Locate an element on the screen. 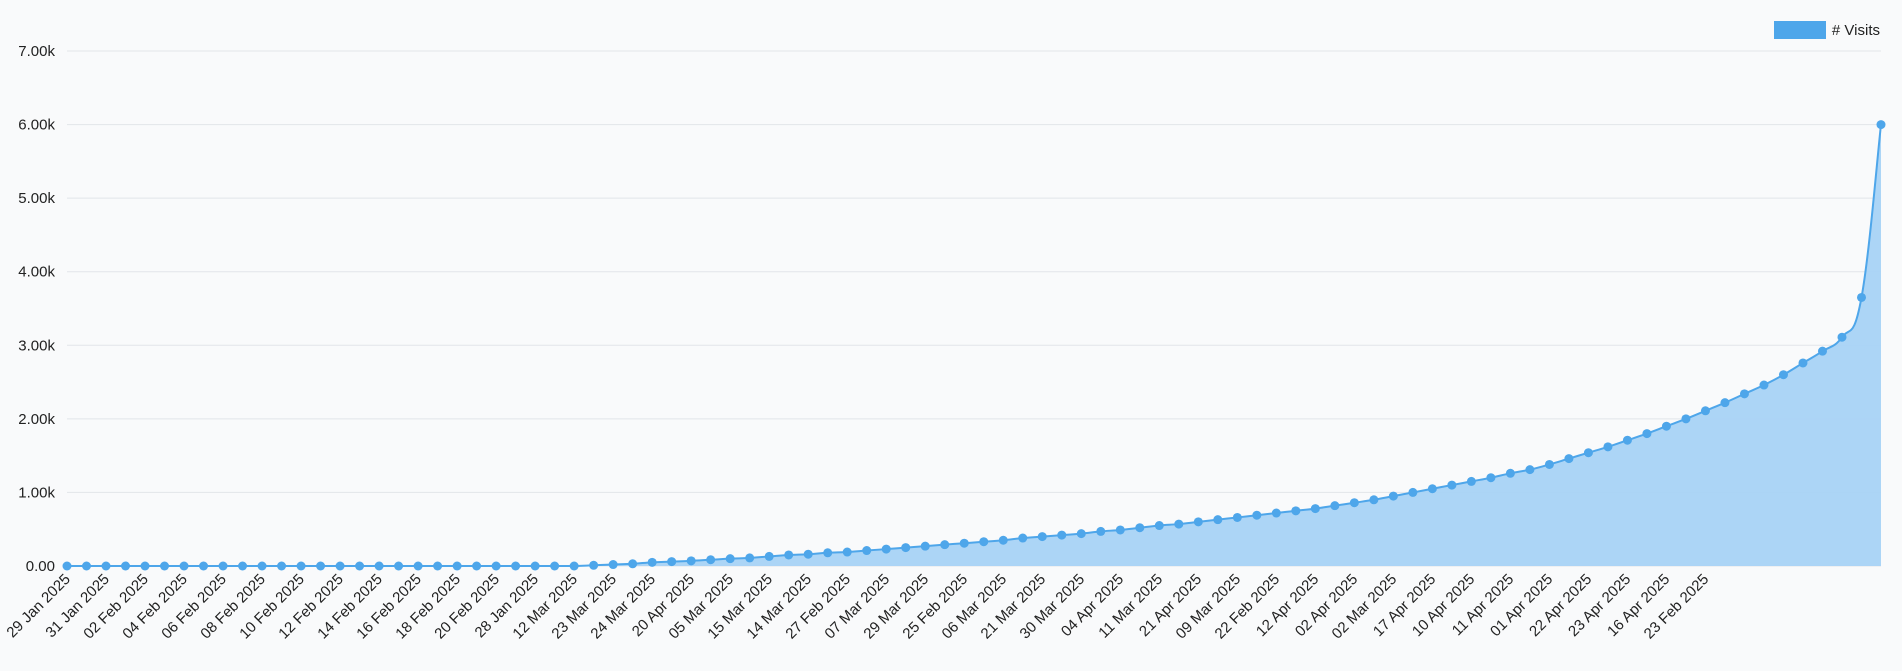 This screenshot has height=671, width=1902. legend: # Visits is located at coordinates (1826, 30).